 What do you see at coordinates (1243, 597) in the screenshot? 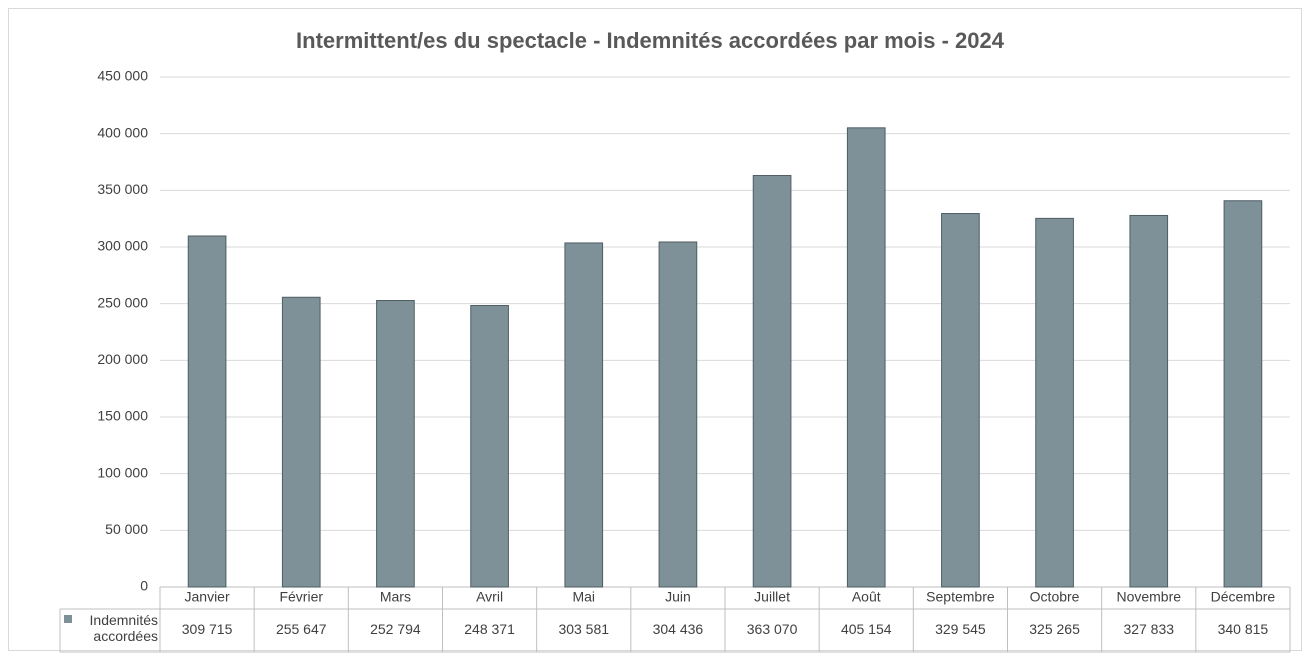
I see `x-tick-label: Décembre` at bounding box center [1243, 597].